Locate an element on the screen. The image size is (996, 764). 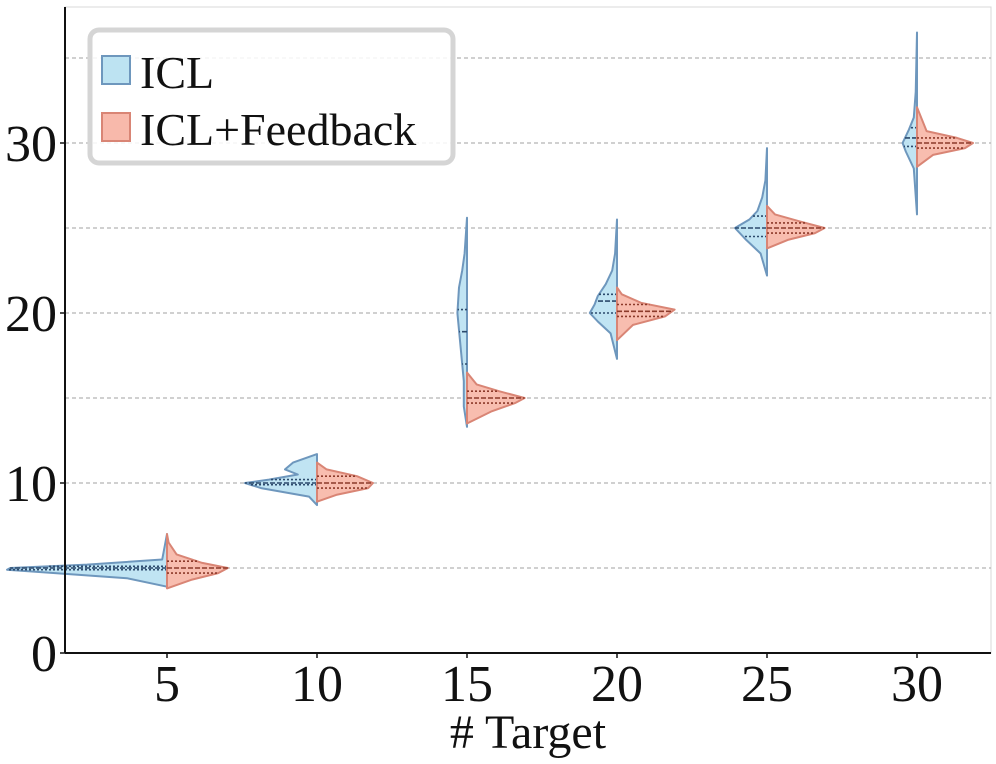
x-tick-label-25: 25 is located at coordinates (767, 684).